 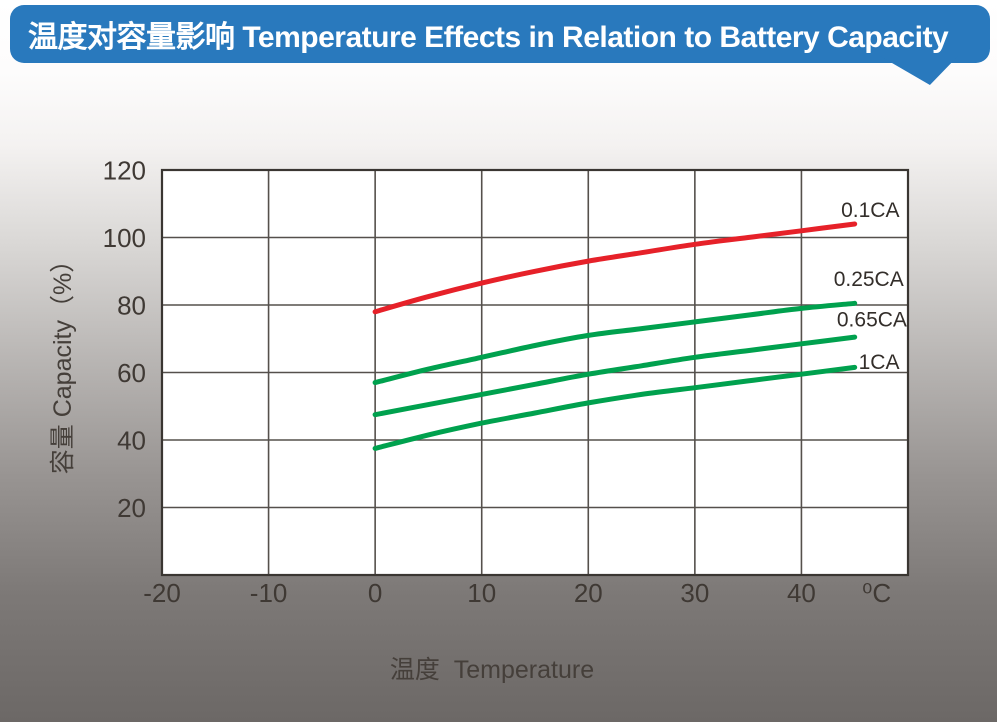 I want to click on x-tick-label: 40, so click(x=801, y=593).